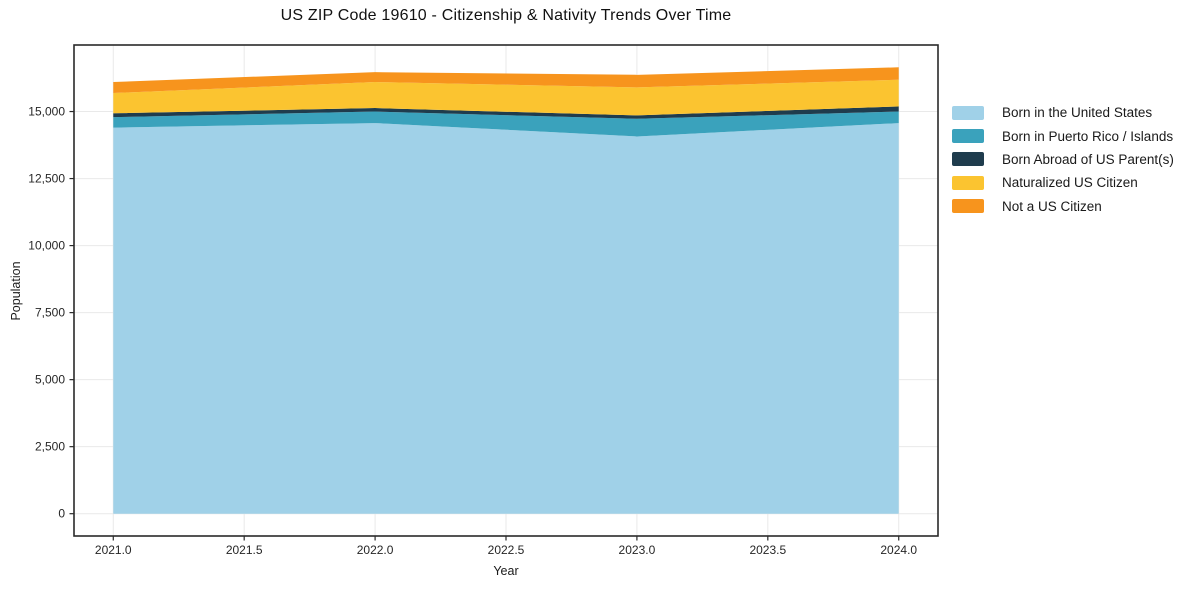  What do you see at coordinates (46, 246) in the screenshot?
I see `y-tick-label: 10,000` at bounding box center [46, 246].